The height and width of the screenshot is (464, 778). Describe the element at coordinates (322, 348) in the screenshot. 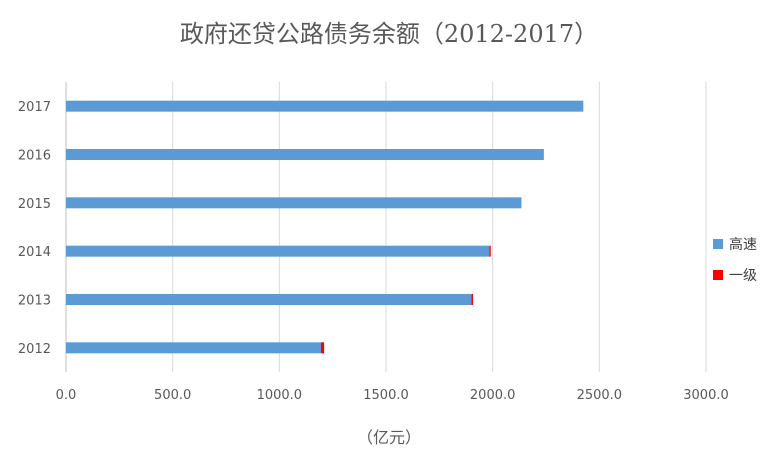

I see `bar-class1-2012` at that location.